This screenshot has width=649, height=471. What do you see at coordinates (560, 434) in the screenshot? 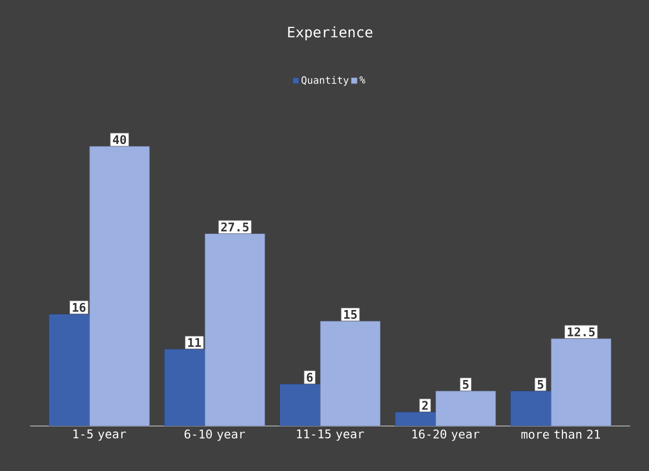
I see `x-tick-label: more than 21` at bounding box center [560, 434].